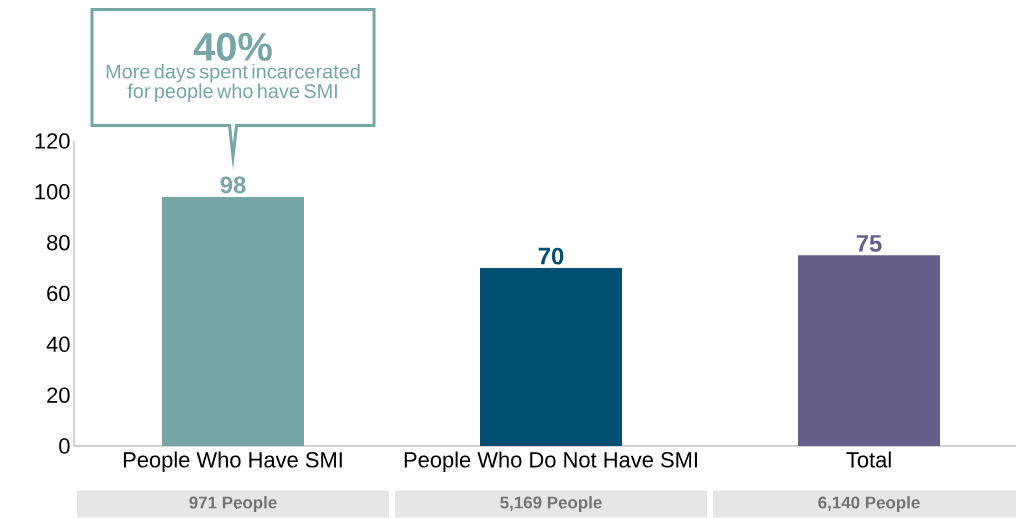 This screenshot has width=1016, height=518. What do you see at coordinates (868, 459) in the screenshot?
I see `x-tick-label: Total` at bounding box center [868, 459].